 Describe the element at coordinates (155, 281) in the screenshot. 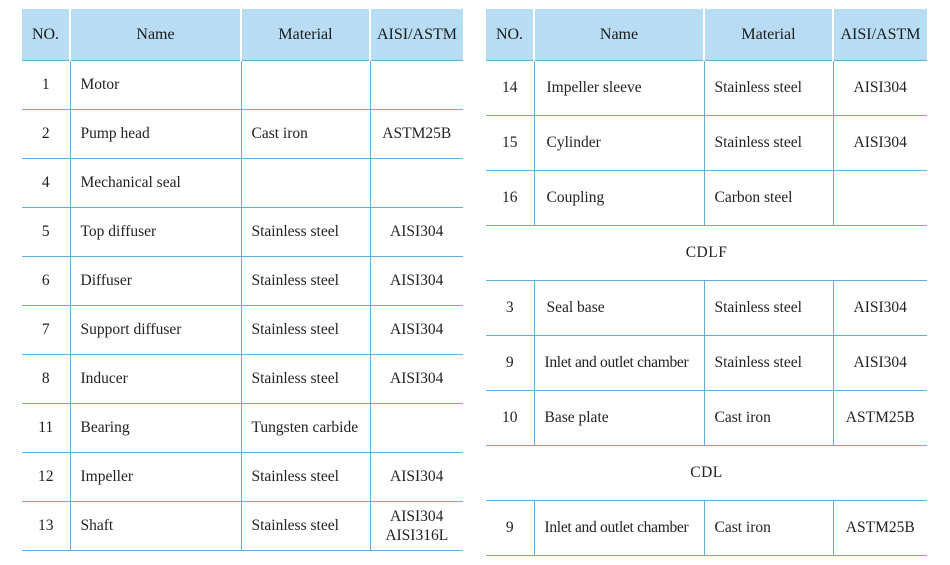

I see `cell-name: Diffuser` at that location.